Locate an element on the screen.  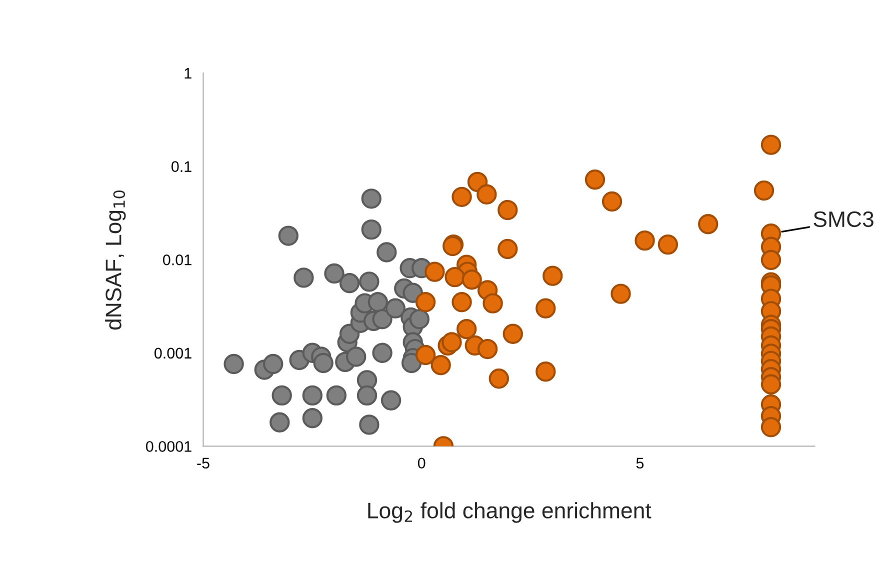
y-tick-label: 0.0001 is located at coordinates (169, 446).